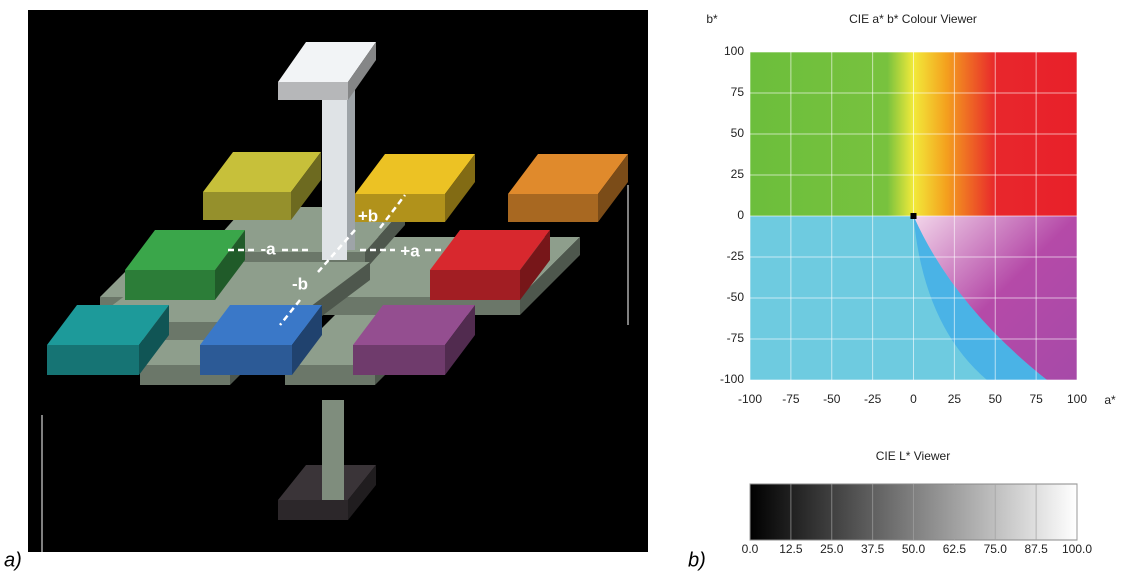  What do you see at coordinates (913, 19) in the screenshot?
I see `chart-title: CIE a* b* Colour Viewer` at bounding box center [913, 19].